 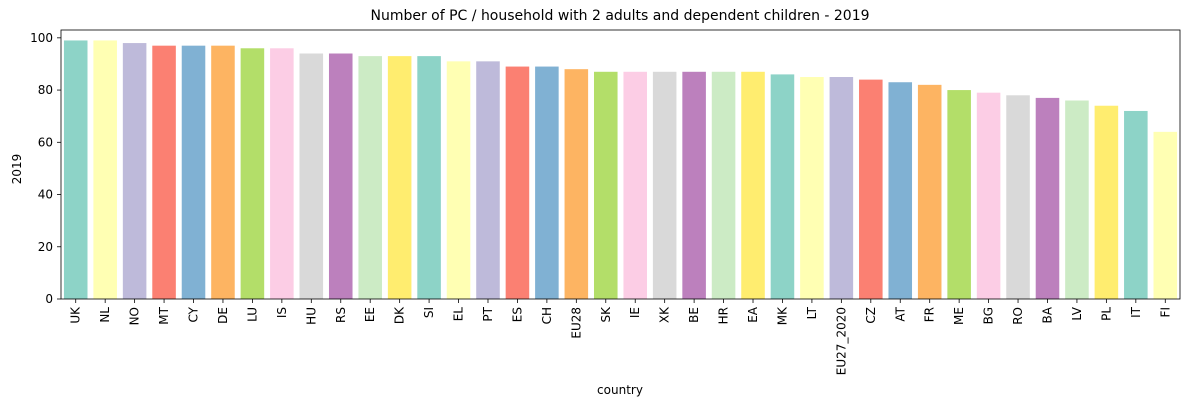 What do you see at coordinates (282, 312) in the screenshot?
I see `x-tick-label: IS` at bounding box center [282, 312].